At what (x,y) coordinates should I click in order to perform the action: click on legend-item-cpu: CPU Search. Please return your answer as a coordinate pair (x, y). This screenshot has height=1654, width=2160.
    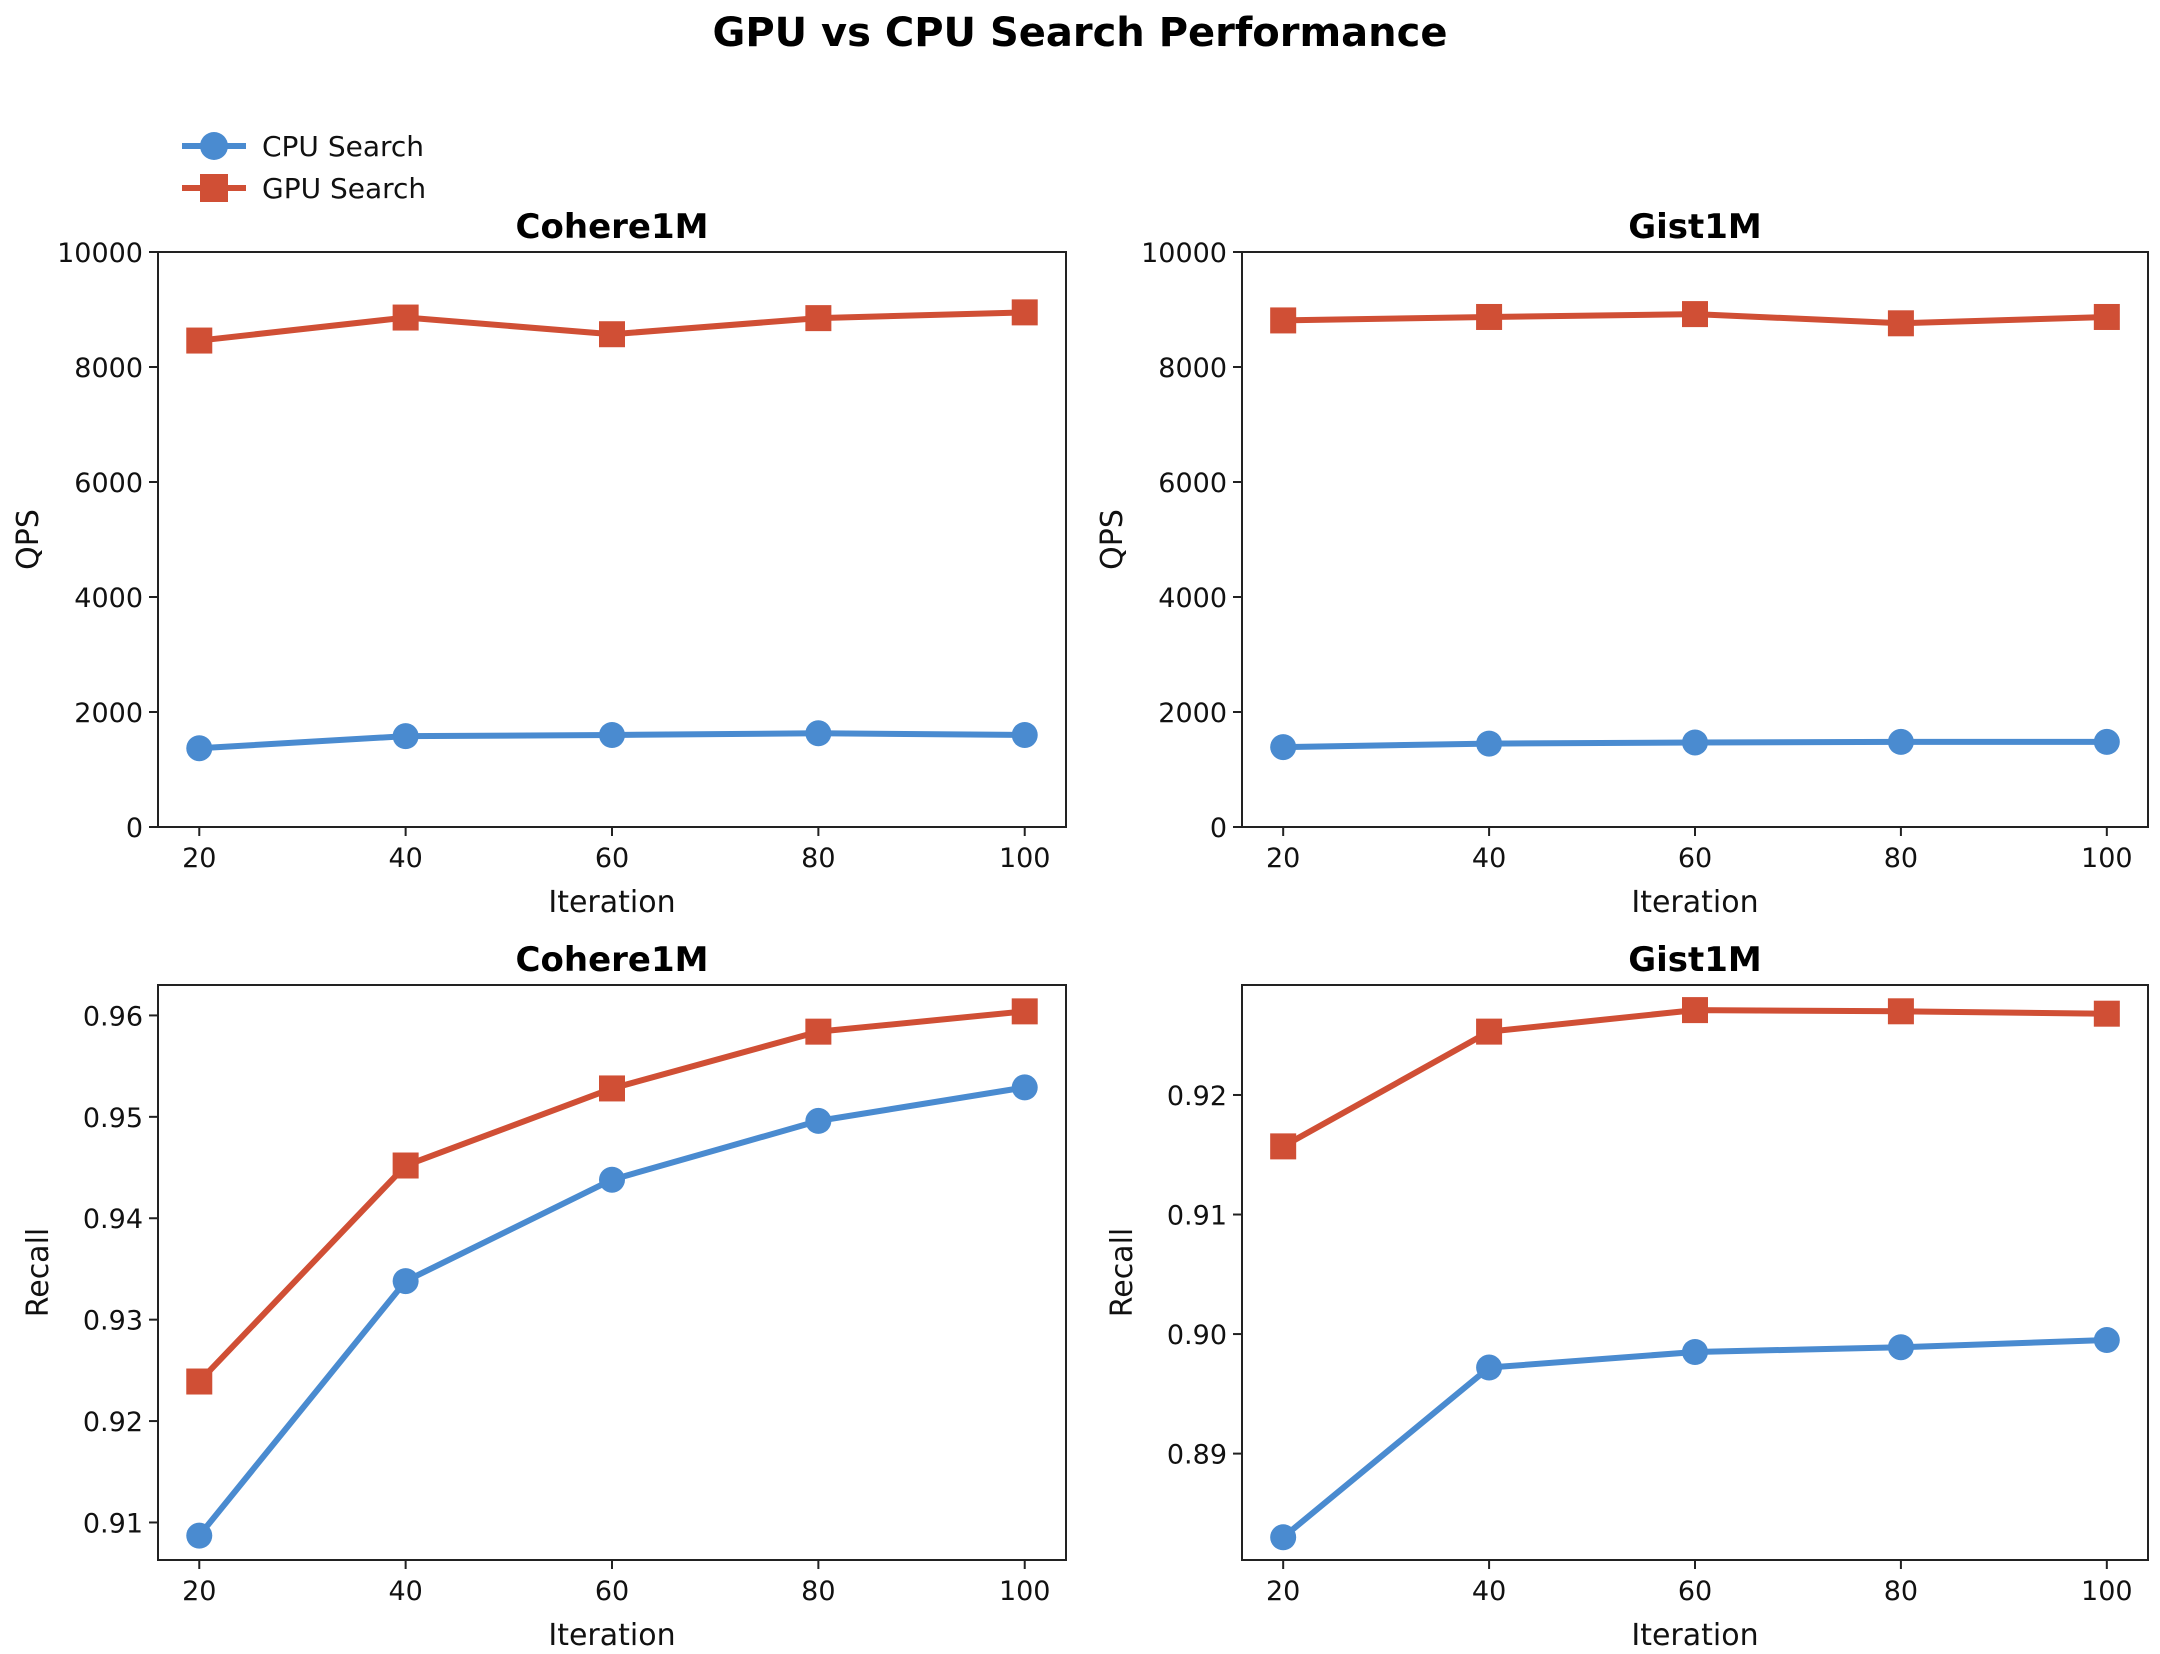
    Looking at the image, I should click on (303, 146).